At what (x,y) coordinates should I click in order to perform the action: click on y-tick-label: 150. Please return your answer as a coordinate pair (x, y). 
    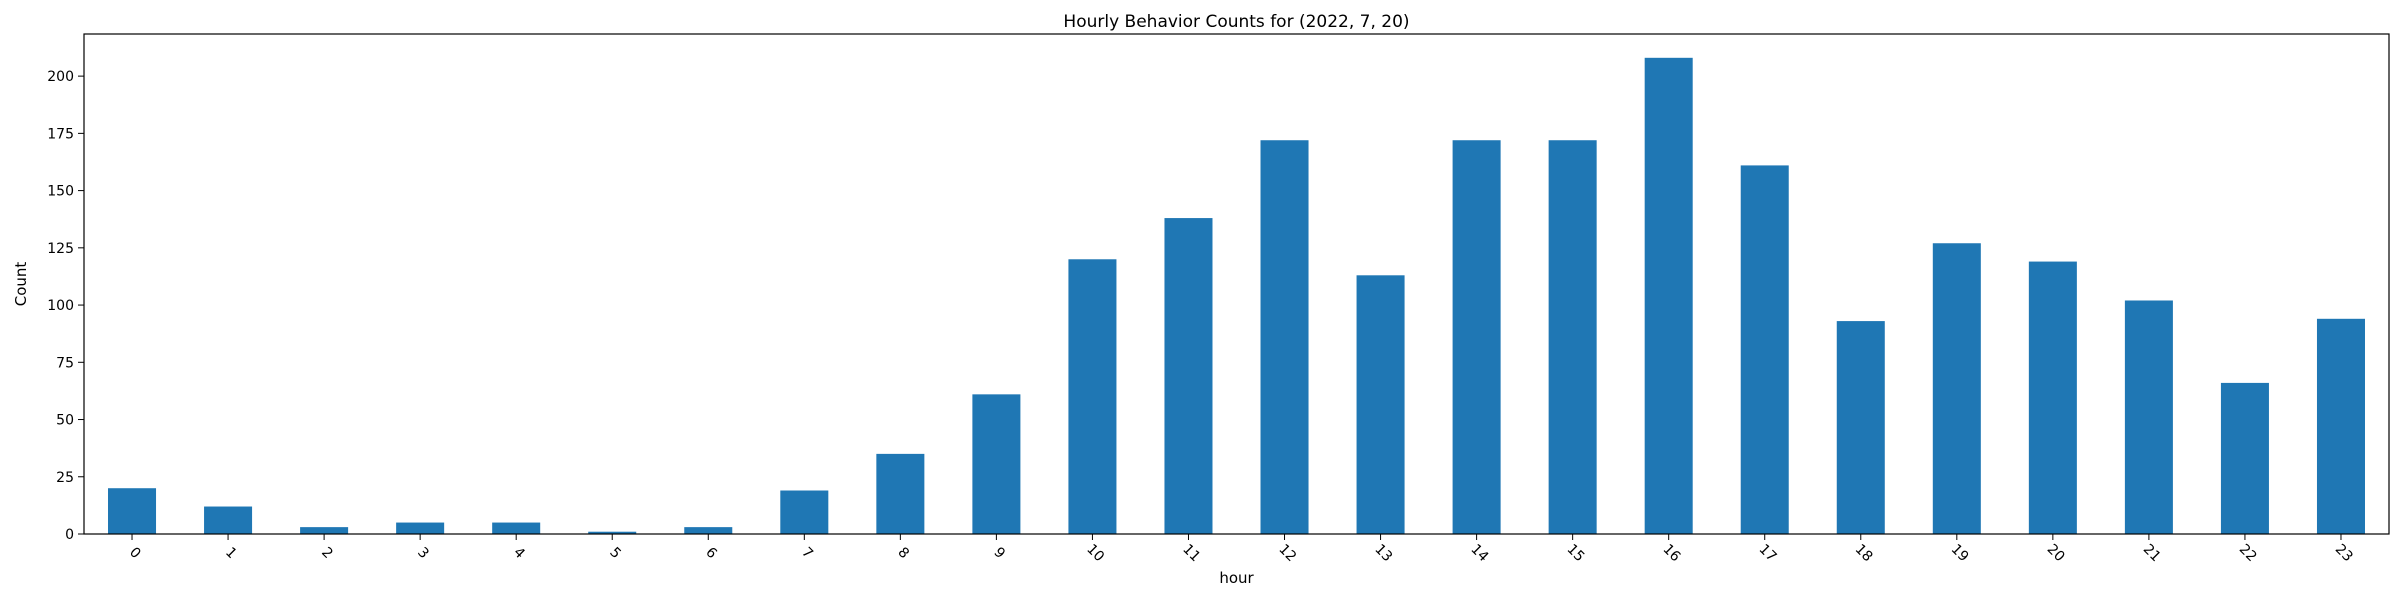
    Looking at the image, I should click on (60, 192).